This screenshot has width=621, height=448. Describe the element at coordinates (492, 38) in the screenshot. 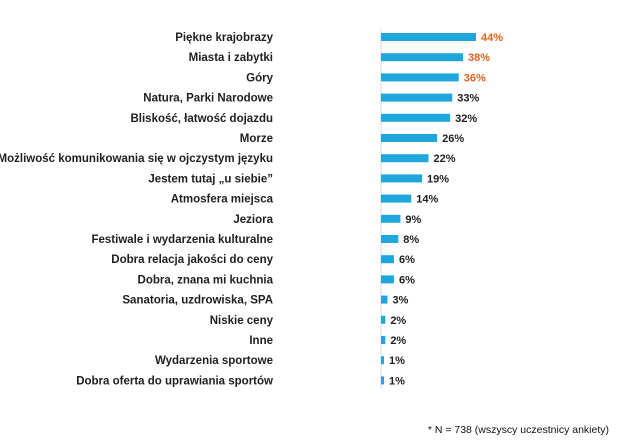

I see `value-label: 44%` at that location.